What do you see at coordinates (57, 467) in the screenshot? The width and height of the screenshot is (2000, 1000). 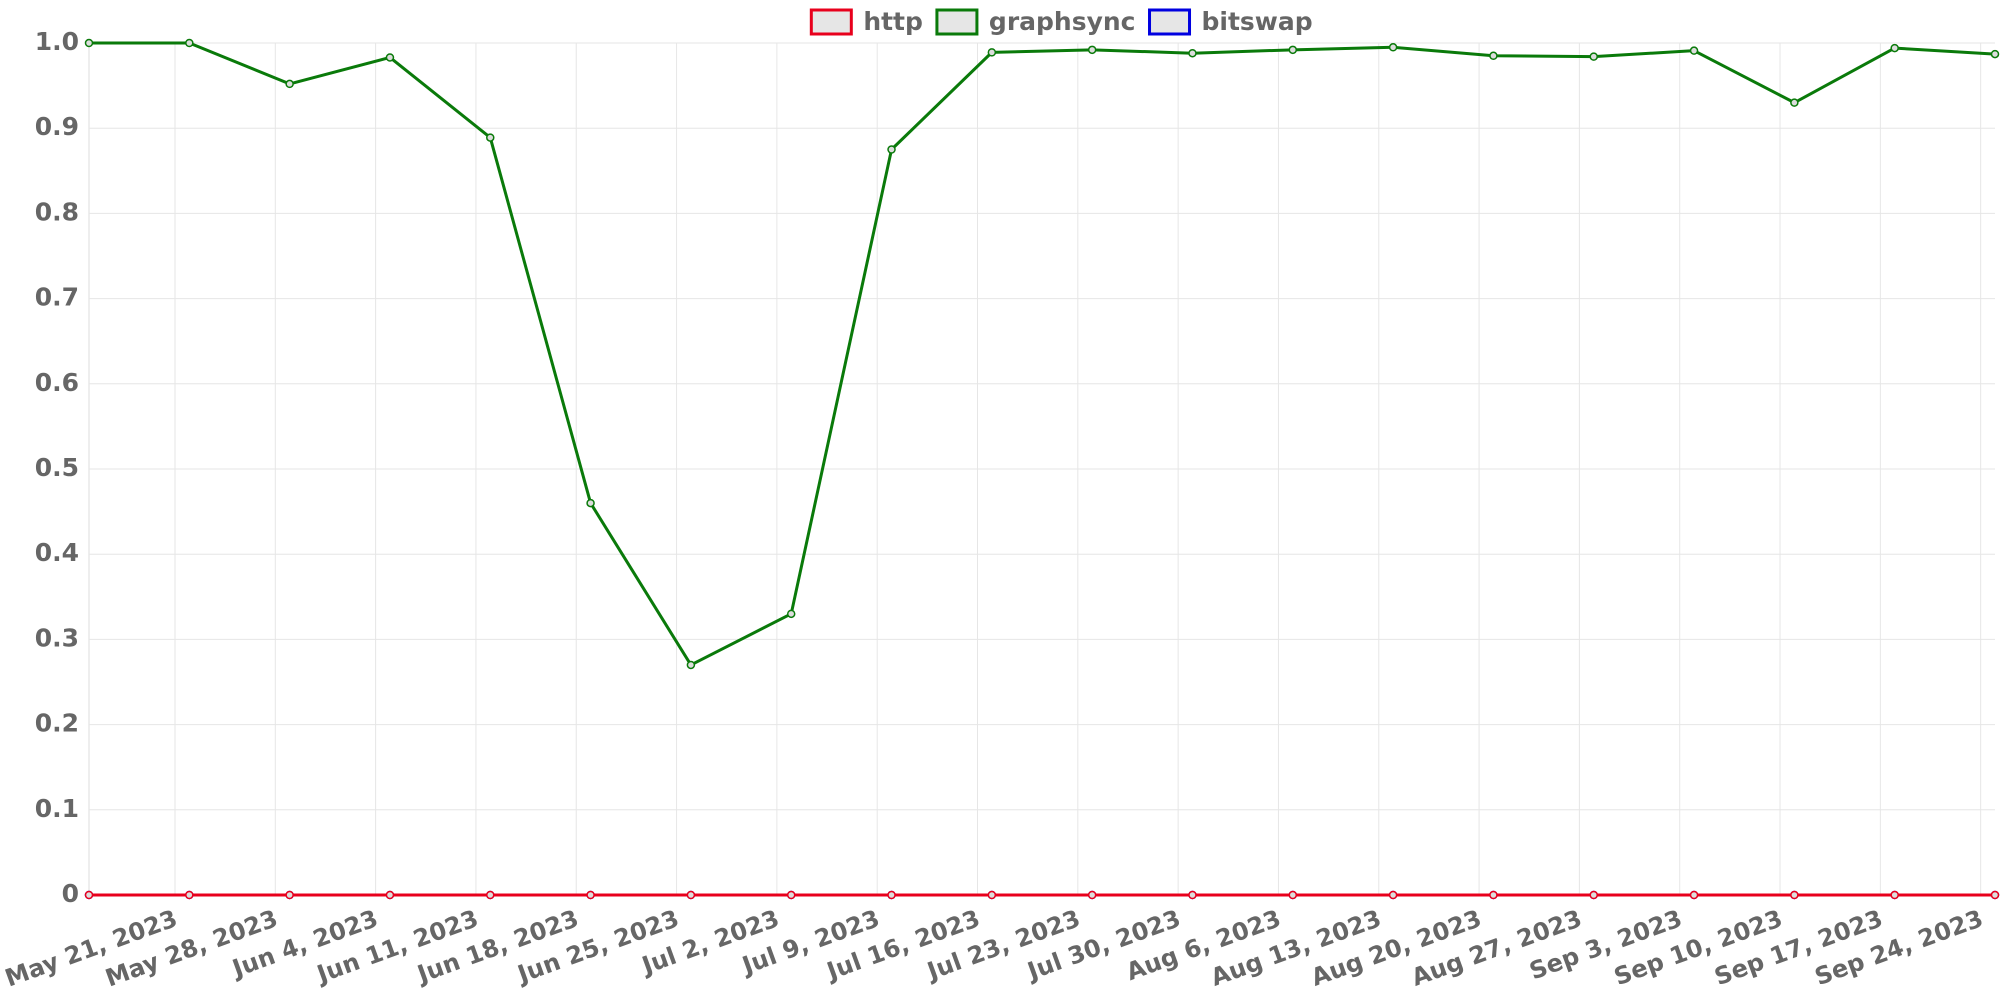 I see `y-tick-label: 0.5` at bounding box center [57, 467].